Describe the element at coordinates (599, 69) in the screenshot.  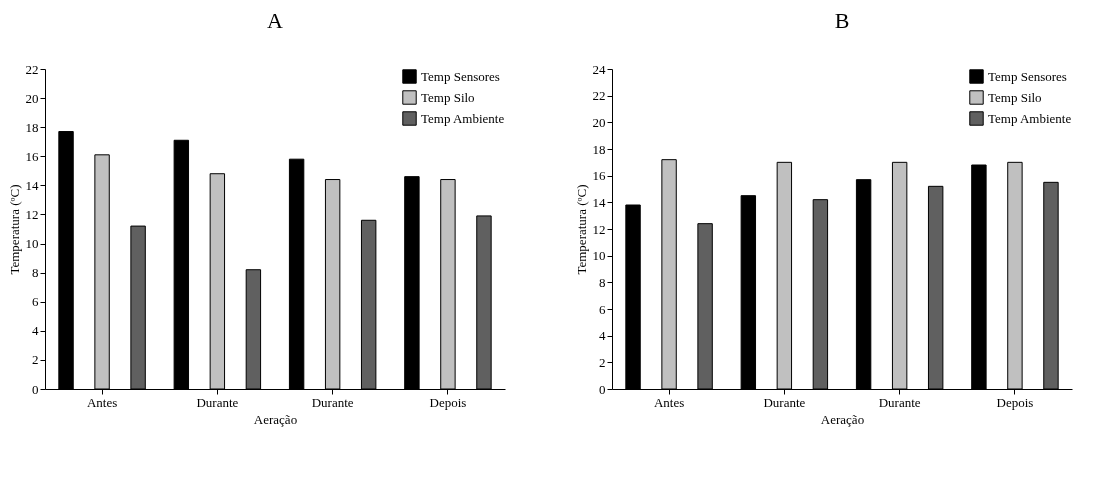
I see `y-tick-label: 24` at that location.